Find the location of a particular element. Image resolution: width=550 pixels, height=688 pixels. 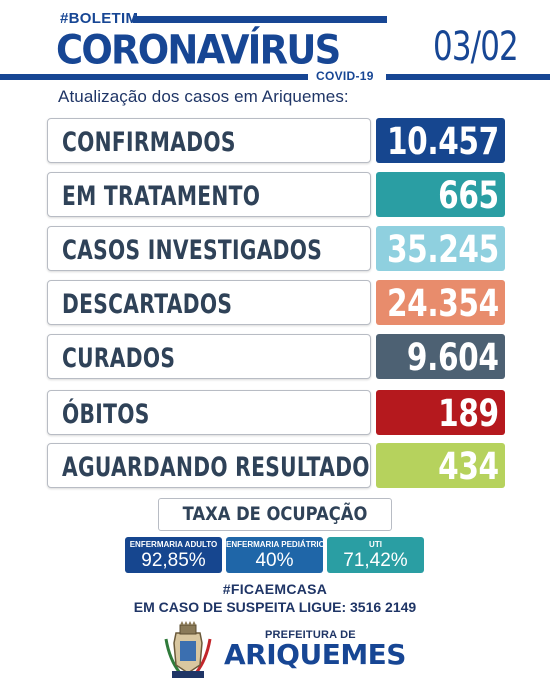

phone-line: EM CASO DE SUSPEITA LIGUE: 3516 2149 is located at coordinates (275, 607).